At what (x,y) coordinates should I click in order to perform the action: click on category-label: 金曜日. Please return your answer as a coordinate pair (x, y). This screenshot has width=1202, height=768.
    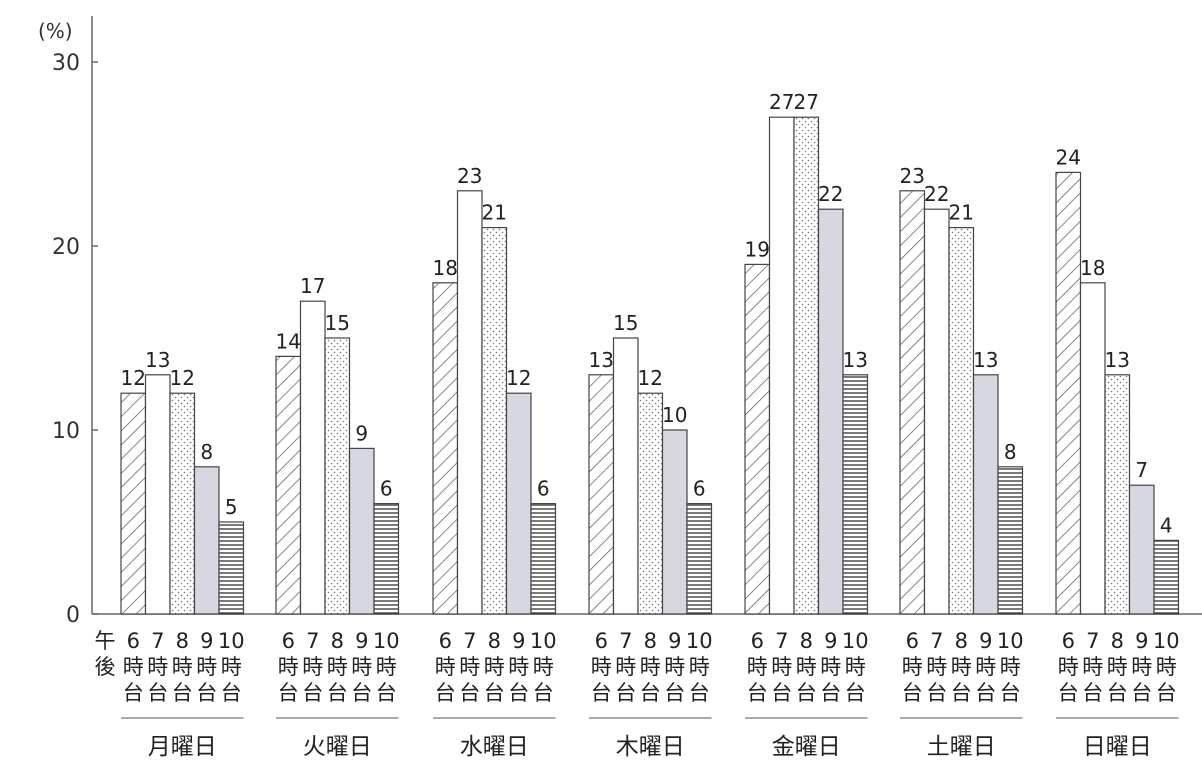
    Looking at the image, I should click on (806, 747).